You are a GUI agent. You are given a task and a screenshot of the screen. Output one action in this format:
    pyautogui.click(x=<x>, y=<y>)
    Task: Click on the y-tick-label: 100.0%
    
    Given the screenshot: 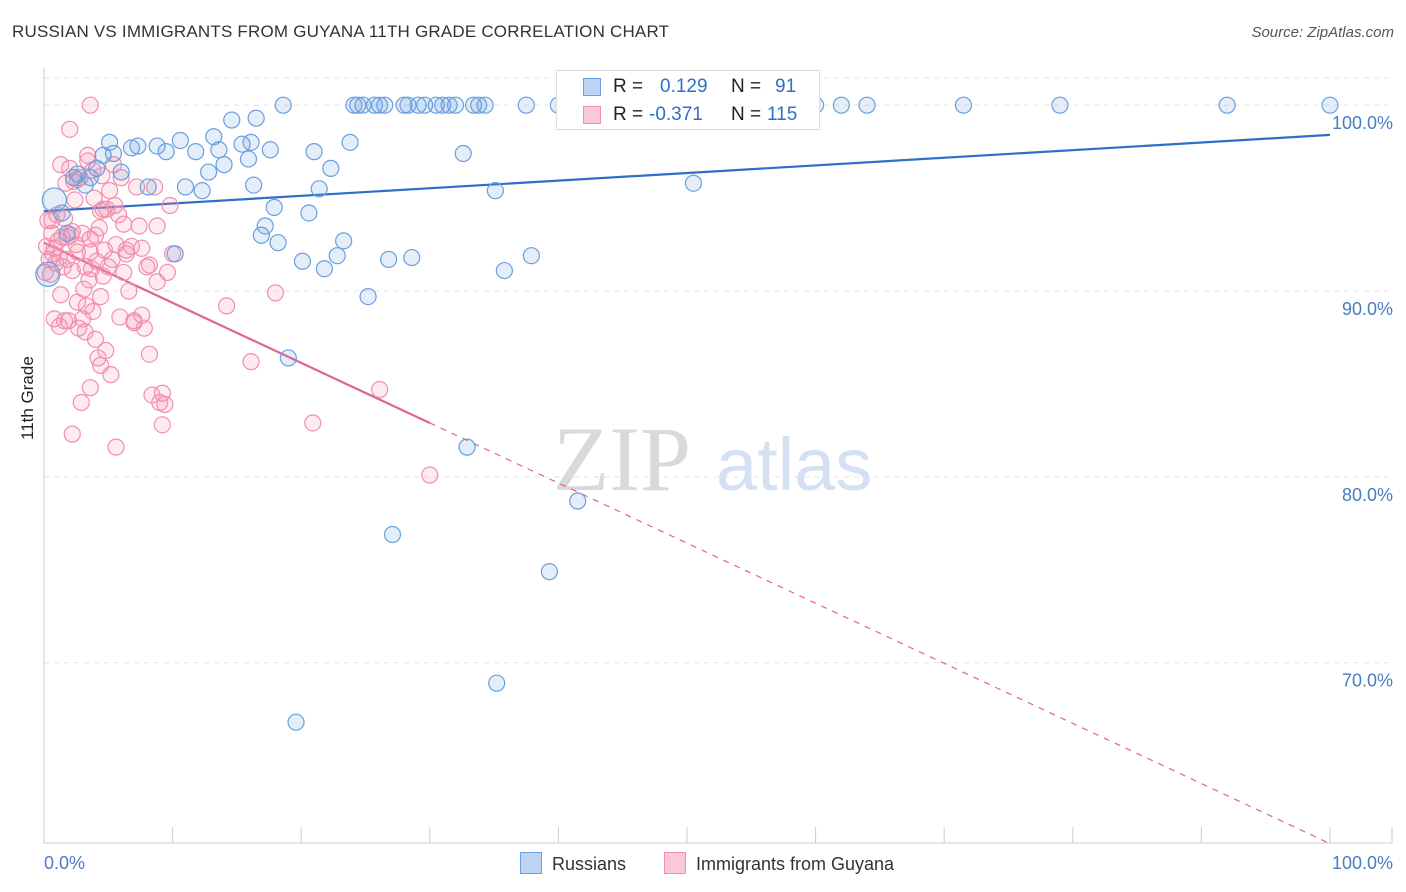 What is the action you would take?
    pyautogui.click(x=1362, y=123)
    